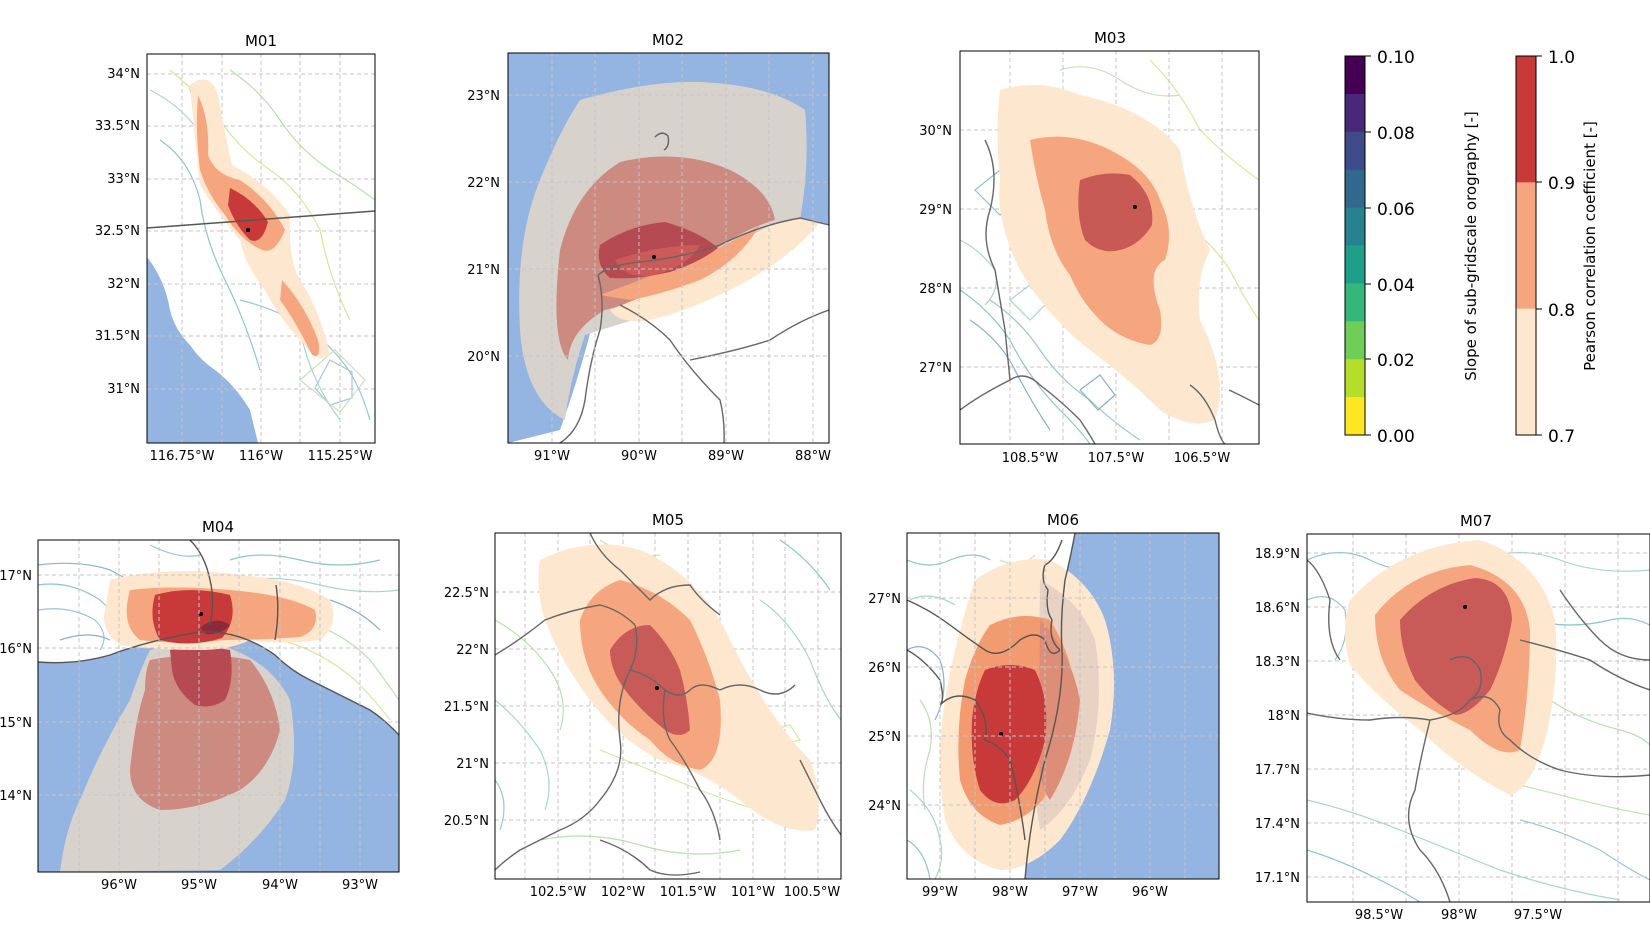  What do you see at coordinates (1277, 770) in the screenshot?
I see `y-tick-label: 17.7°N` at bounding box center [1277, 770].